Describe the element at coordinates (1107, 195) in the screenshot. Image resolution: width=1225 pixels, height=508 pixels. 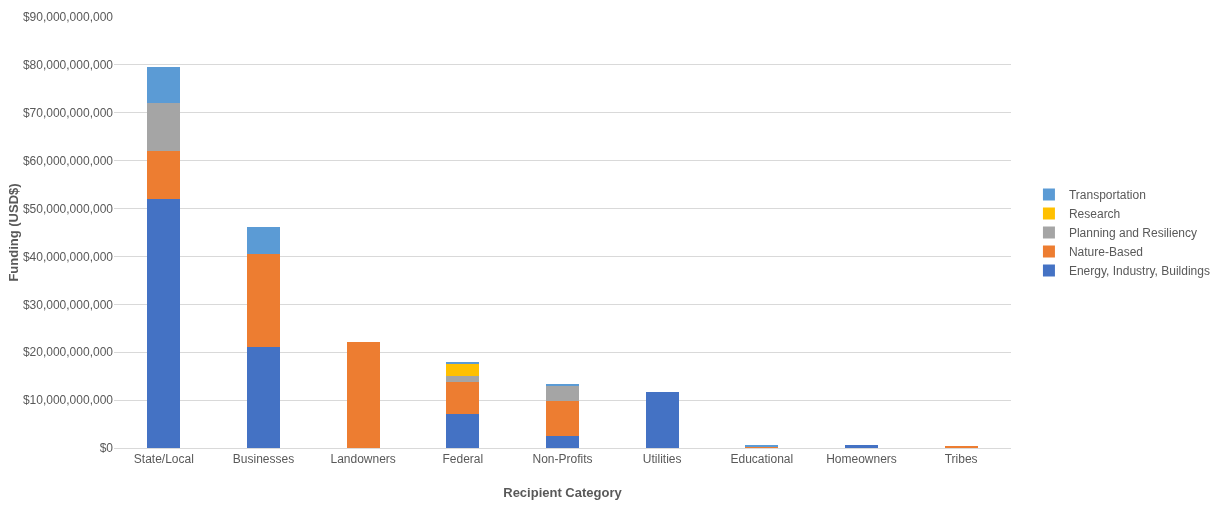
I see `legend-label: Transportation` at that location.